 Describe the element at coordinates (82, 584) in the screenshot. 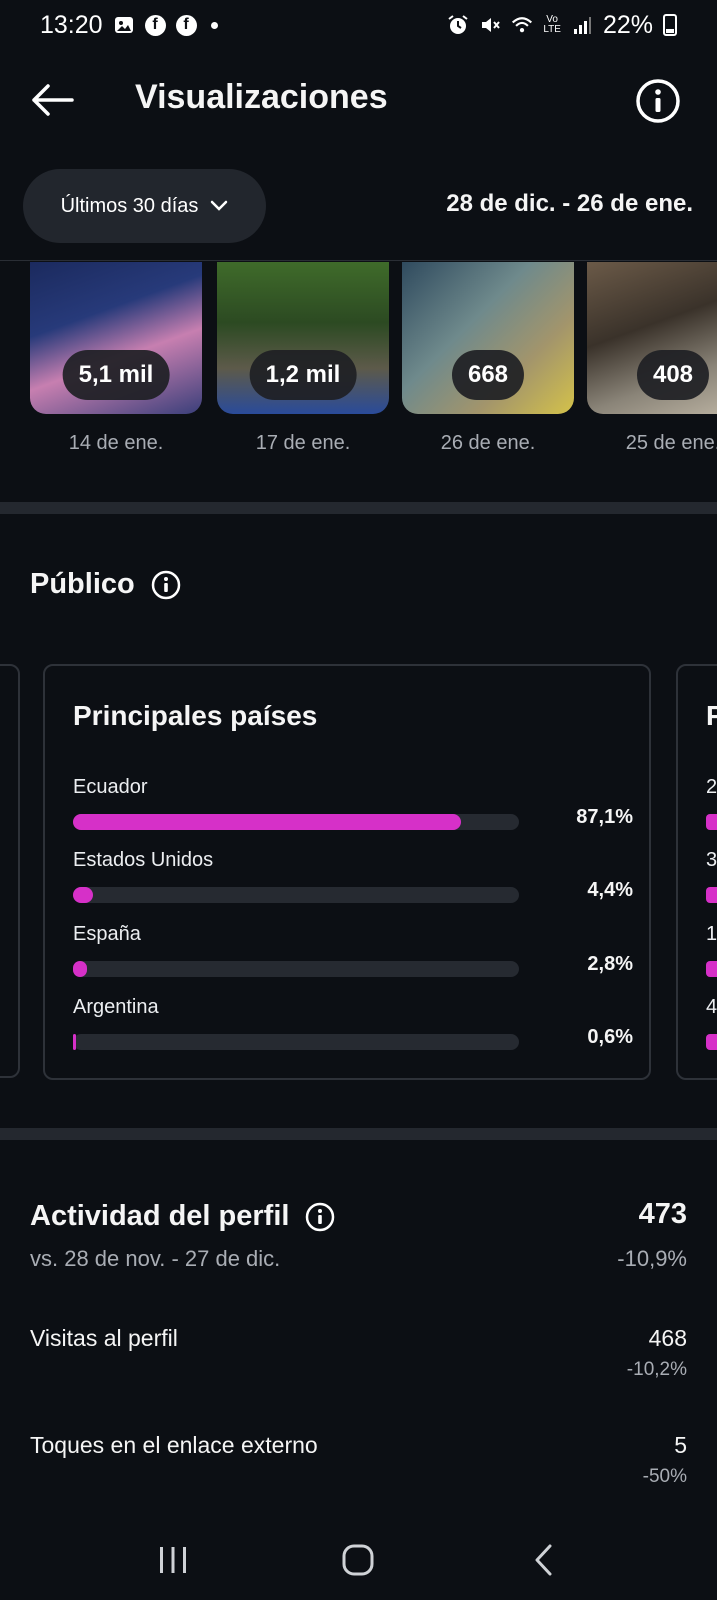

I see `audience-title: Público` at that location.